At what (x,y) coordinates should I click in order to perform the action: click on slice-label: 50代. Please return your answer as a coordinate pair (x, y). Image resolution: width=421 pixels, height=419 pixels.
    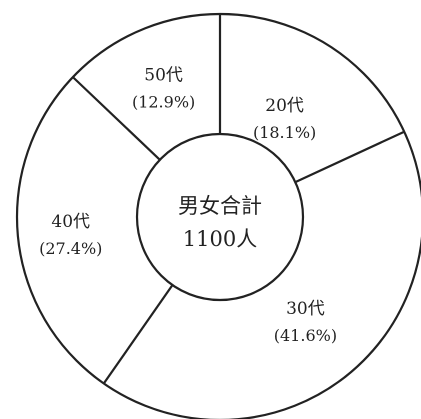
    Looking at the image, I should click on (163, 76).